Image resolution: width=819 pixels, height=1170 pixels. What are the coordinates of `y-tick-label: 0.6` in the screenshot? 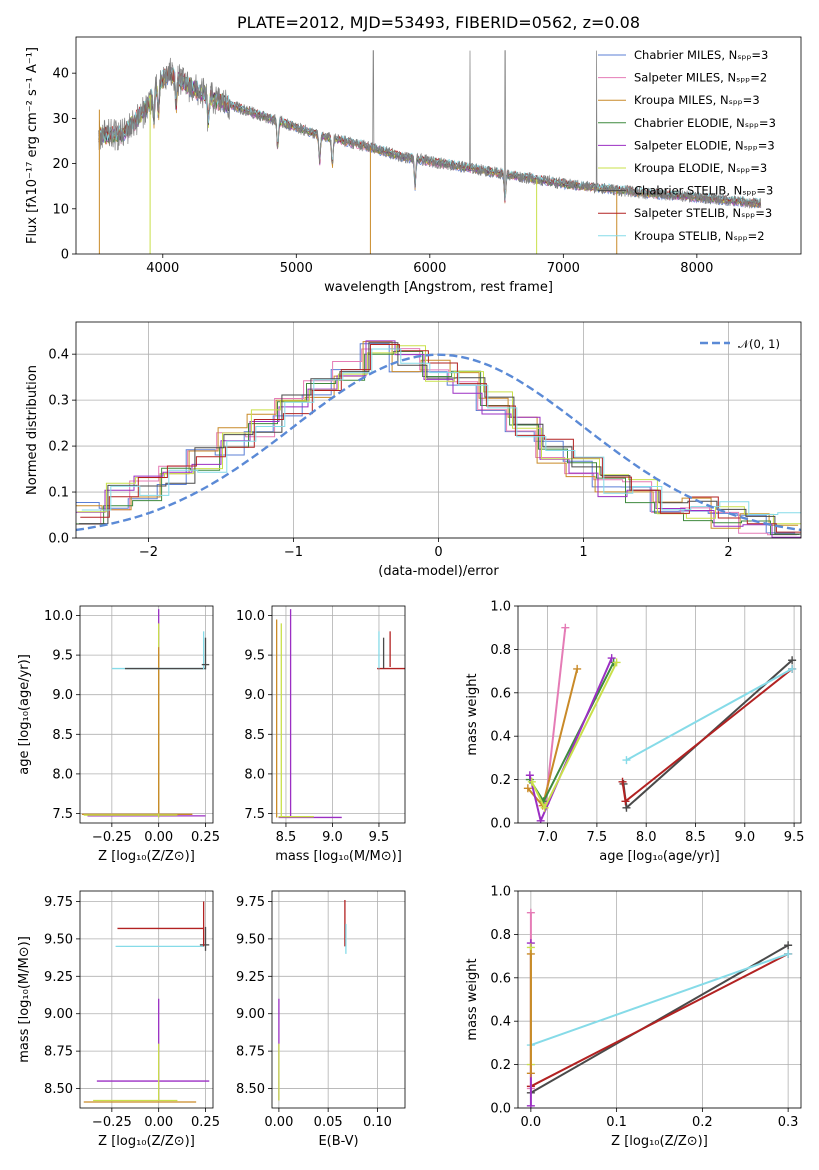 It's located at (500, 693).